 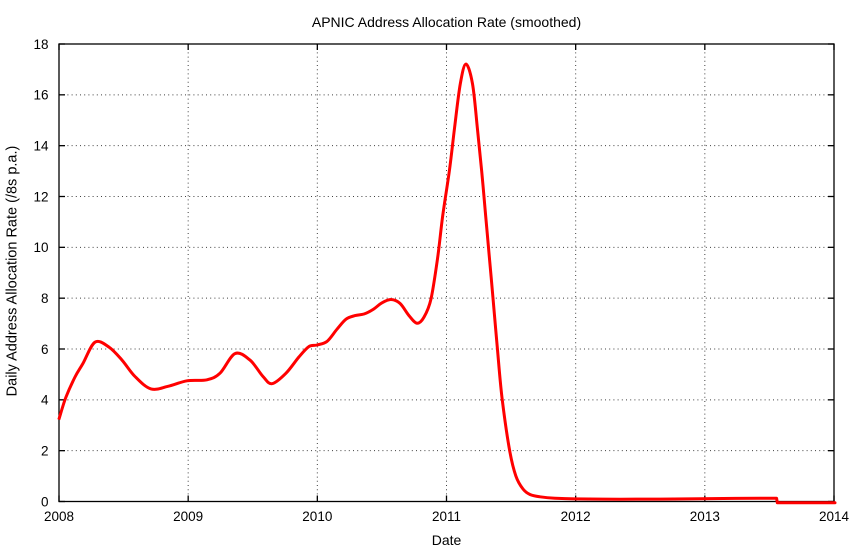 What do you see at coordinates (40, 44) in the screenshot?
I see `svg-text: 18` at bounding box center [40, 44].